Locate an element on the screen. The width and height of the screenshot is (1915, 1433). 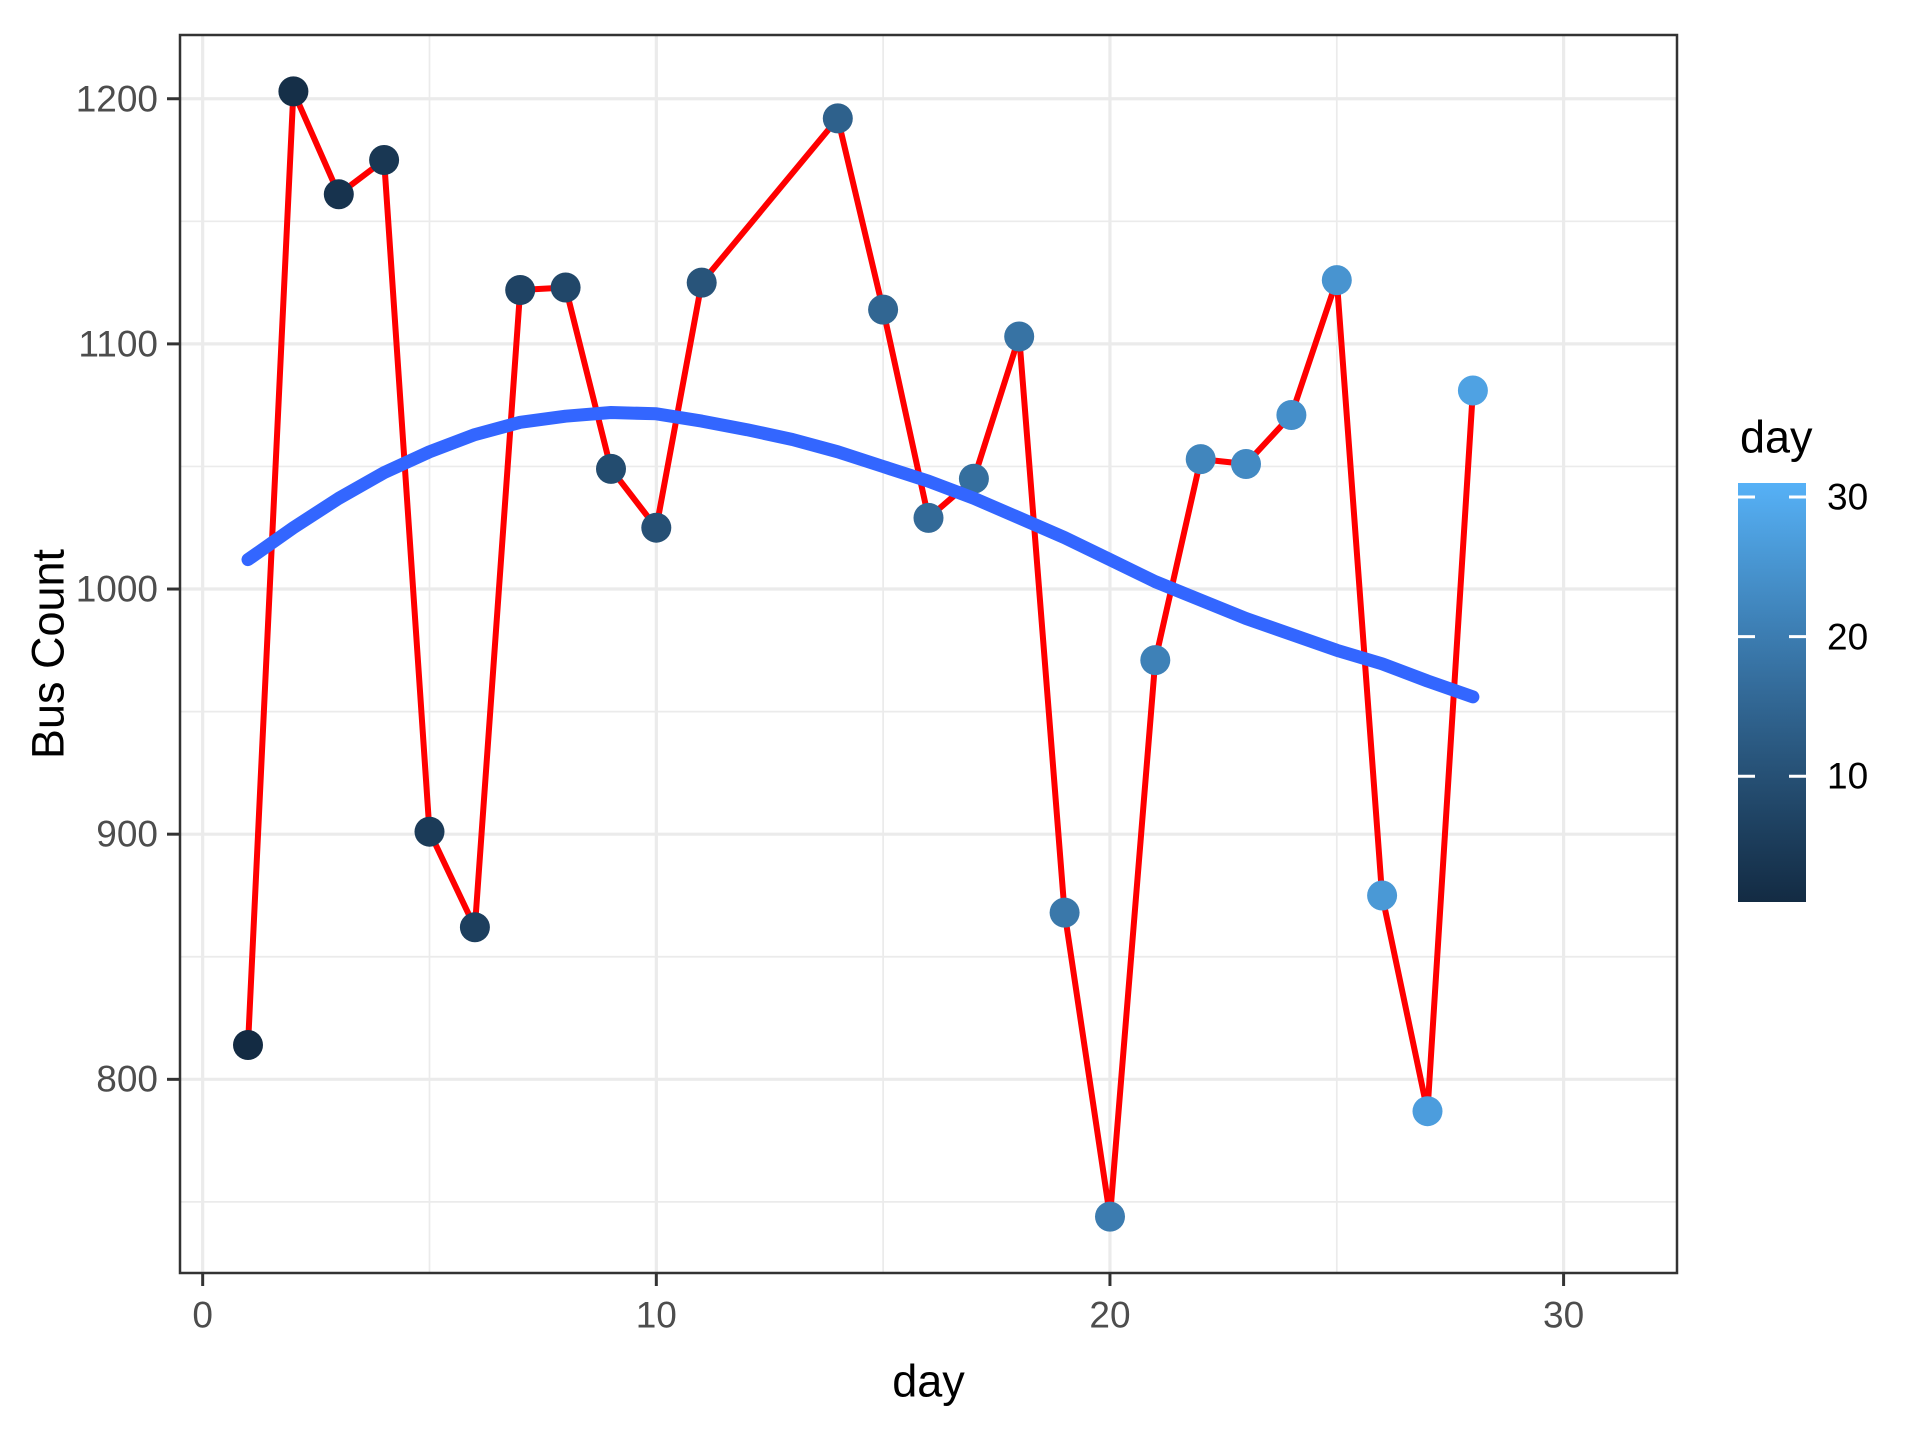
y-tick-label: 1100 is located at coordinates (118, 344).